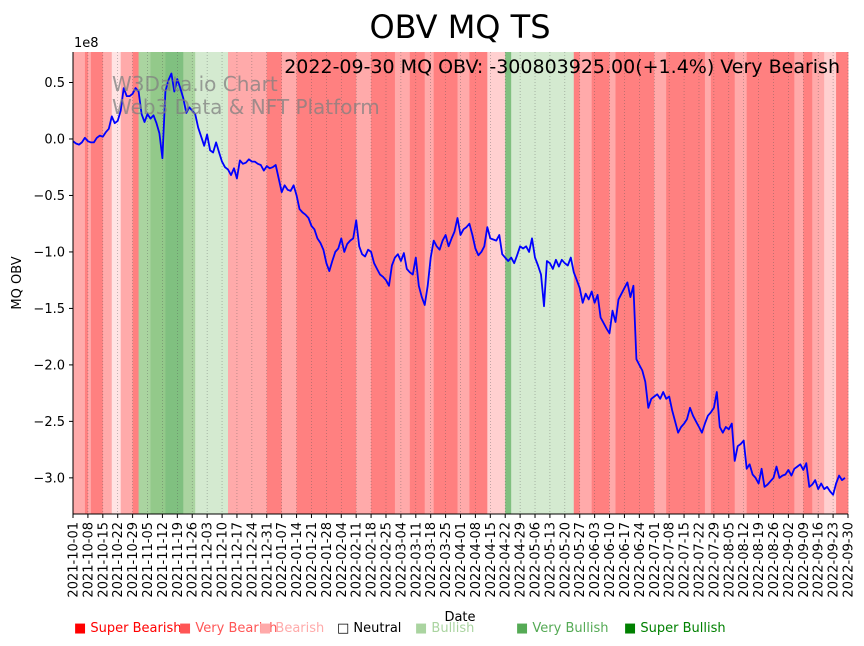  I want to click on x-tick-label: 2022-07-15, so click(685, 560).